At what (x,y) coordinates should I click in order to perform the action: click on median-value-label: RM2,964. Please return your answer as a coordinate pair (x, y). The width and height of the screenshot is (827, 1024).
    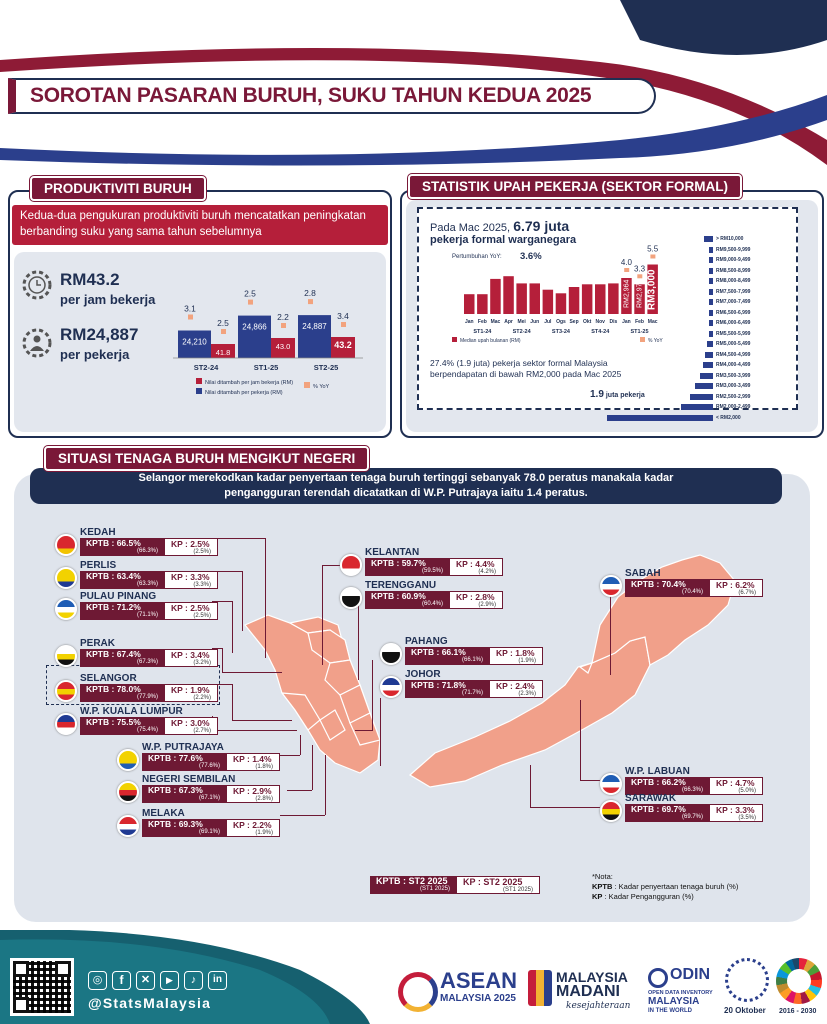
    Looking at the image, I should click on (626, 293).